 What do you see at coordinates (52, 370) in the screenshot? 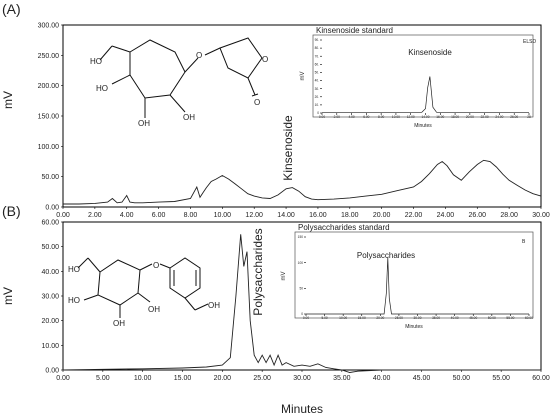
I see `panel-b-y-tick-label: 0.00` at bounding box center [52, 370].